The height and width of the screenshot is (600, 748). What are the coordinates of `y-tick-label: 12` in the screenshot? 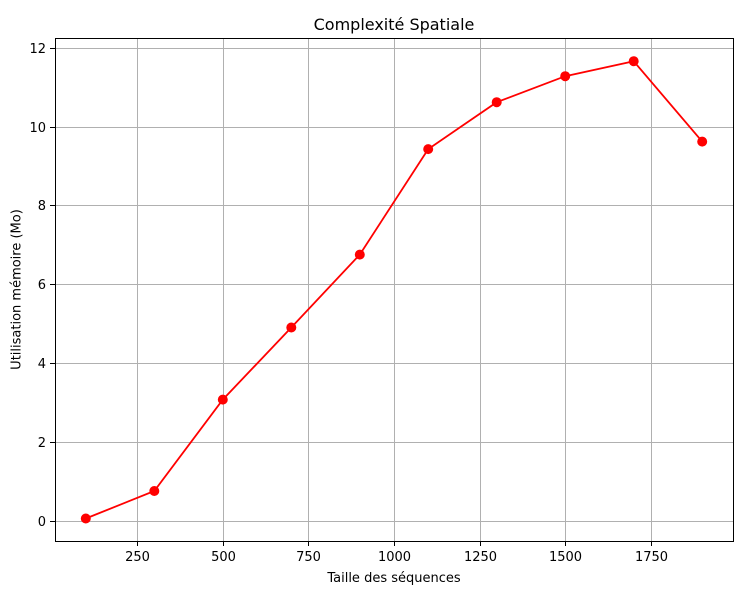 It's located at (37, 49).